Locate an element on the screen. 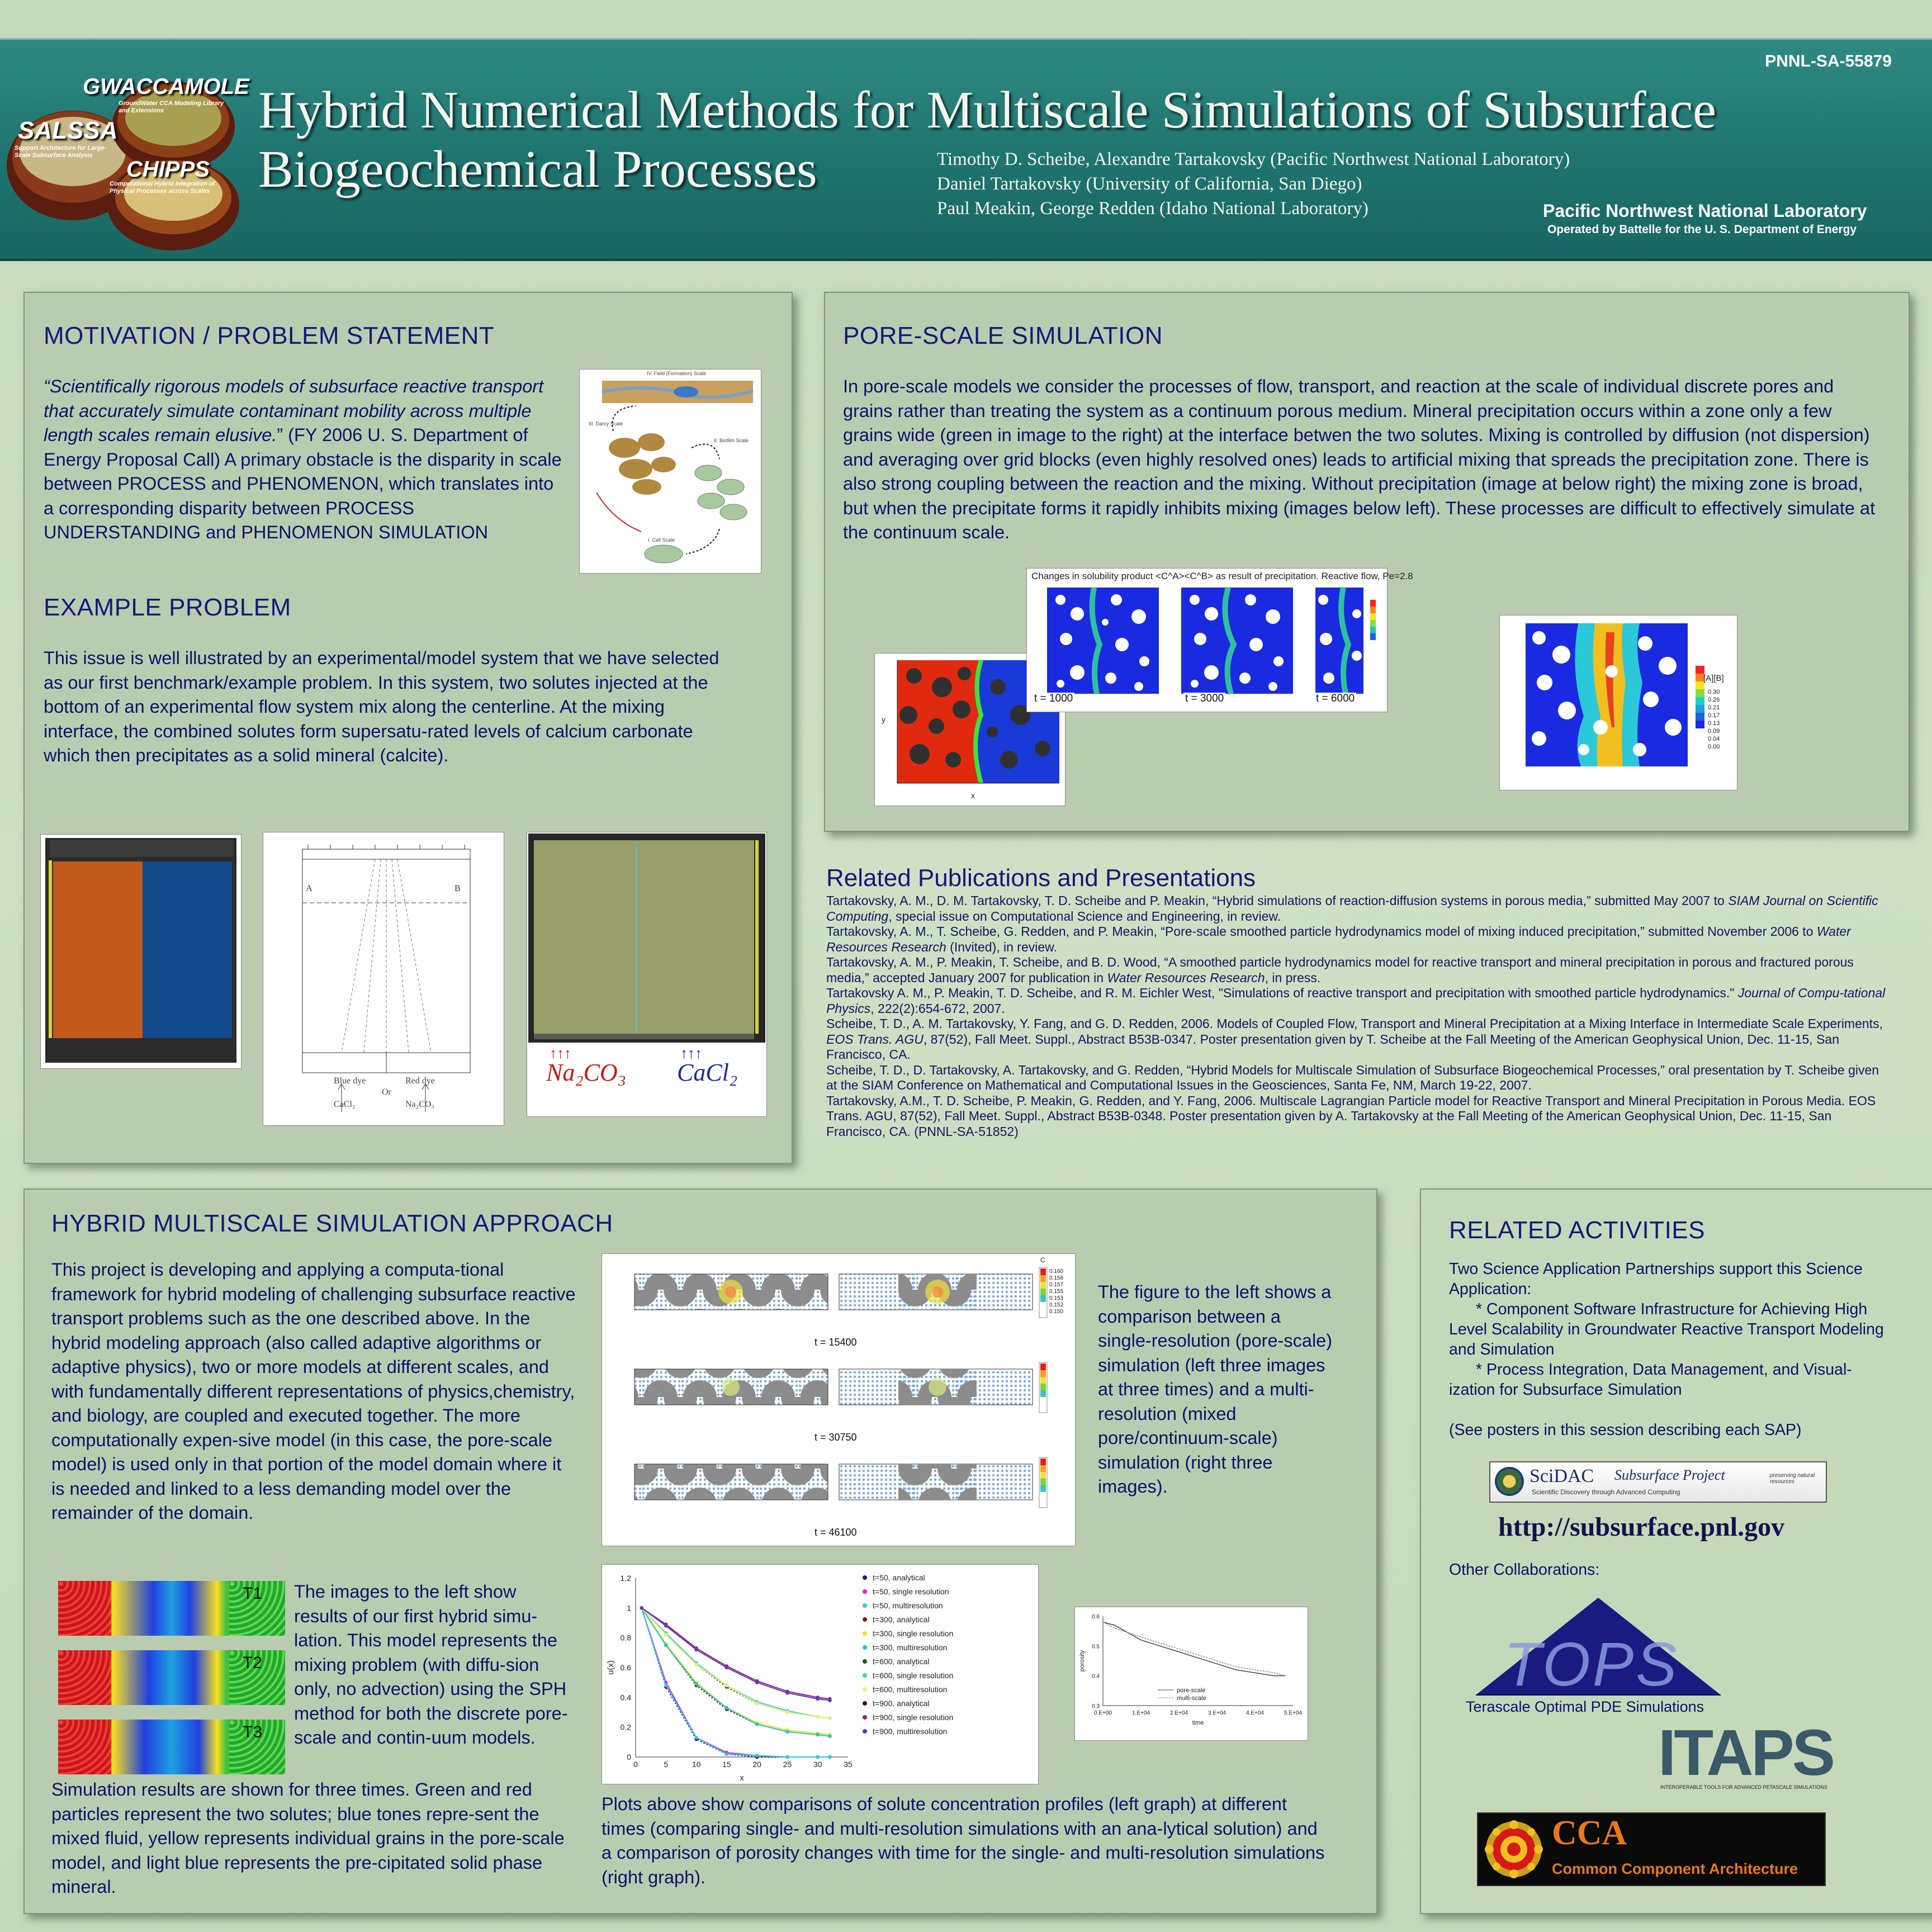 The height and width of the screenshot is (1932, 1932). or-label: Or is located at coordinates (386, 1092).